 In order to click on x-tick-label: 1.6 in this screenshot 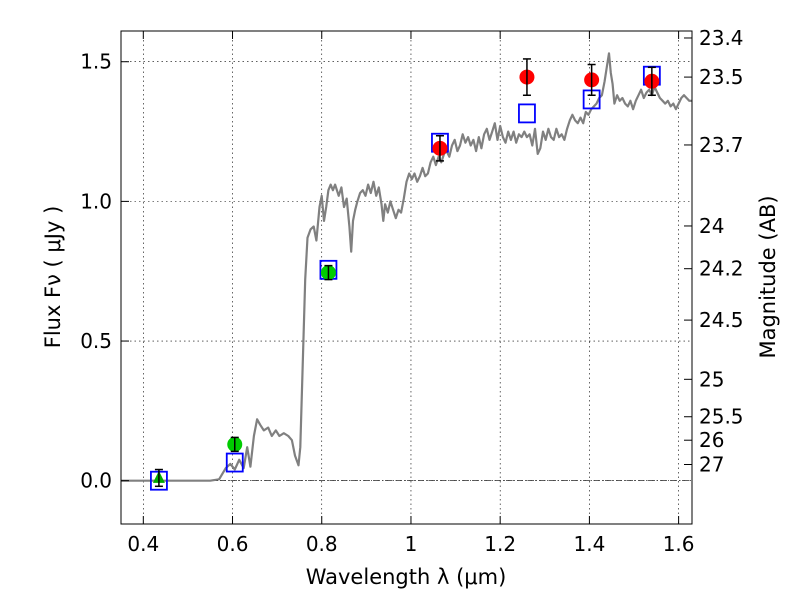, I will do `click(679, 544)`.